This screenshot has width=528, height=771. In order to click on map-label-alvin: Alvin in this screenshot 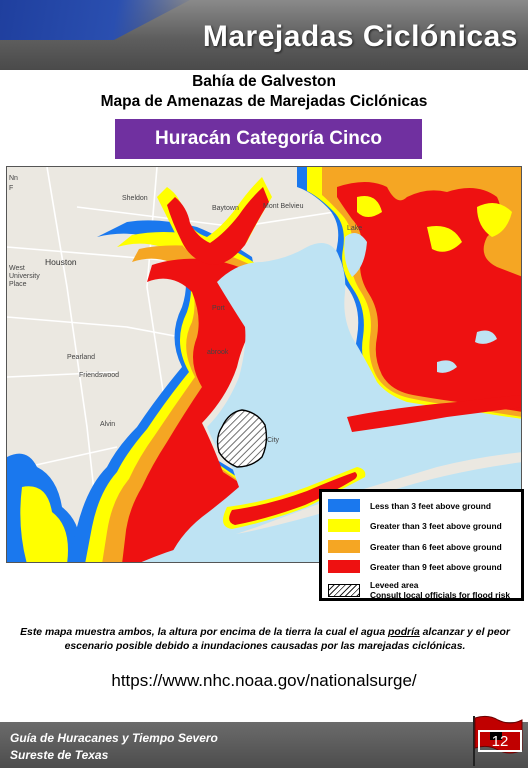, I will do `click(108, 424)`.